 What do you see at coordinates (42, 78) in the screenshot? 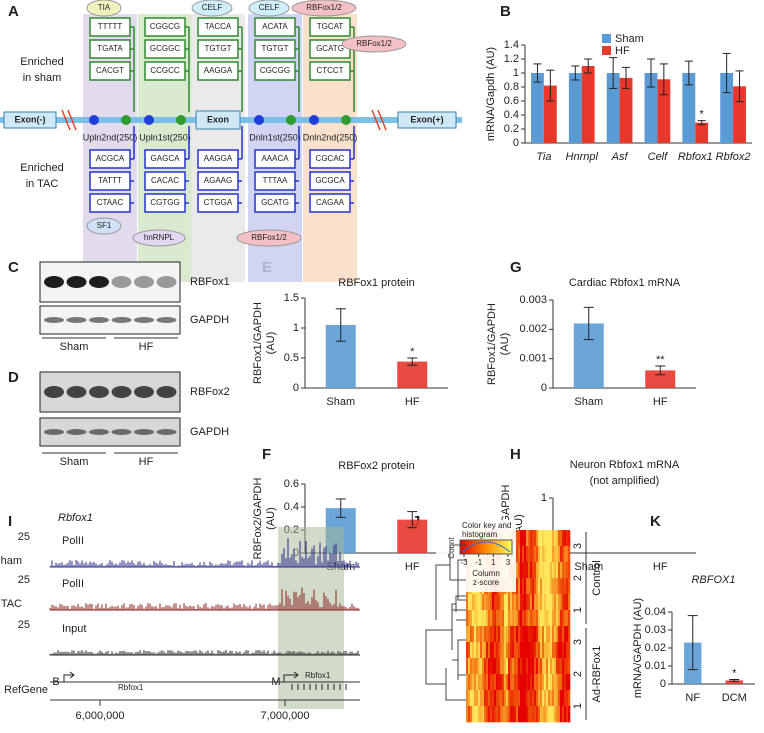
I see `group-label: in sham` at bounding box center [42, 78].